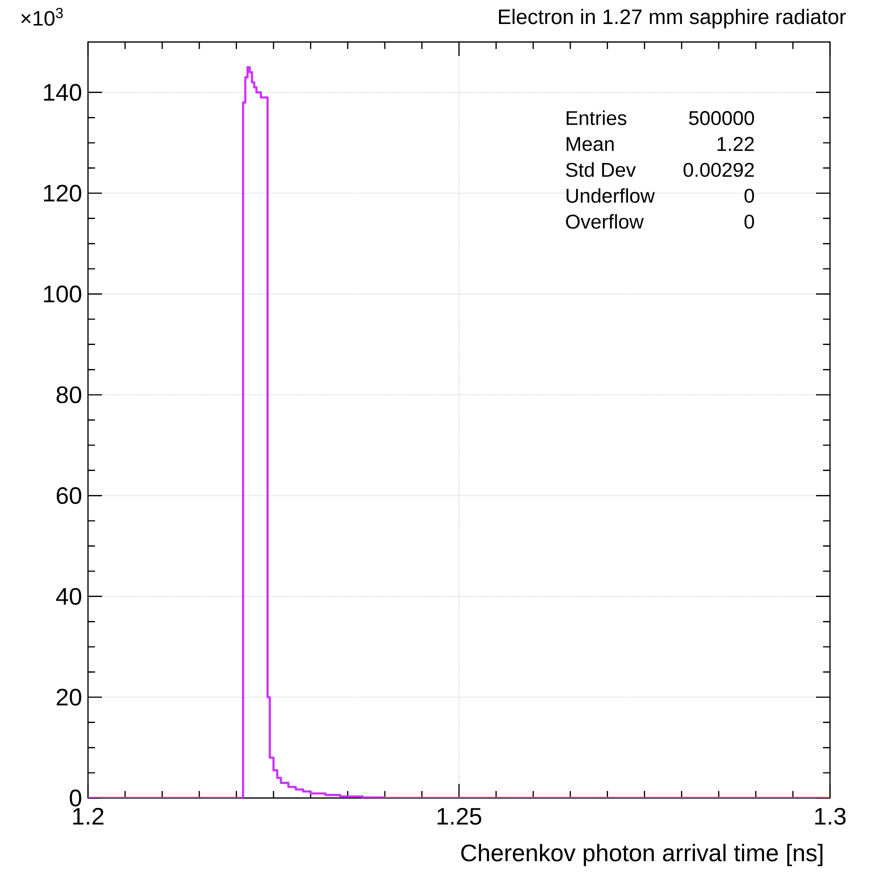 The width and height of the screenshot is (870, 873). What do you see at coordinates (736, 143) in the screenshot?
I see `annotation: 1.22` at bounding box center [736, 143].